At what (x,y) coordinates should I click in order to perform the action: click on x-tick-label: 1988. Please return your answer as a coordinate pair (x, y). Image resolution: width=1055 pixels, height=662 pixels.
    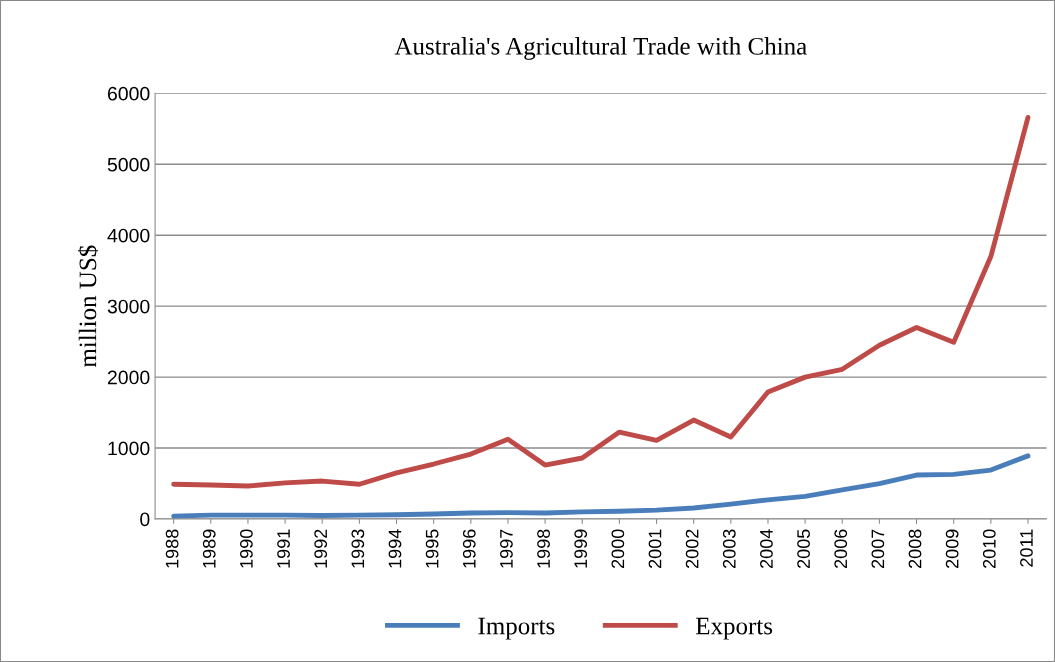
    Looking at the image, I should click on (172, 548).